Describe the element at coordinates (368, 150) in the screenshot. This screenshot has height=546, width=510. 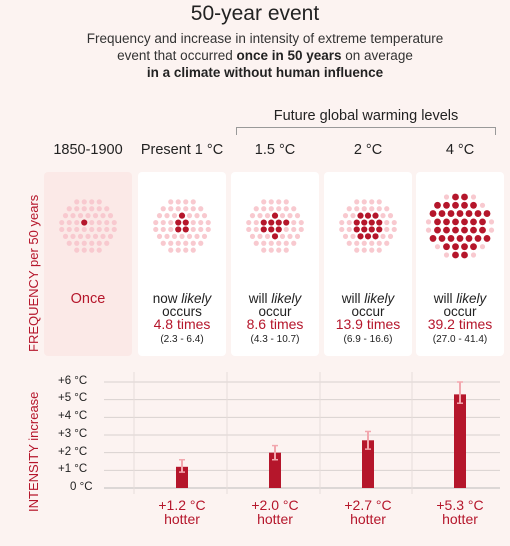
I see `column-header-2: 2 °C` at that location.